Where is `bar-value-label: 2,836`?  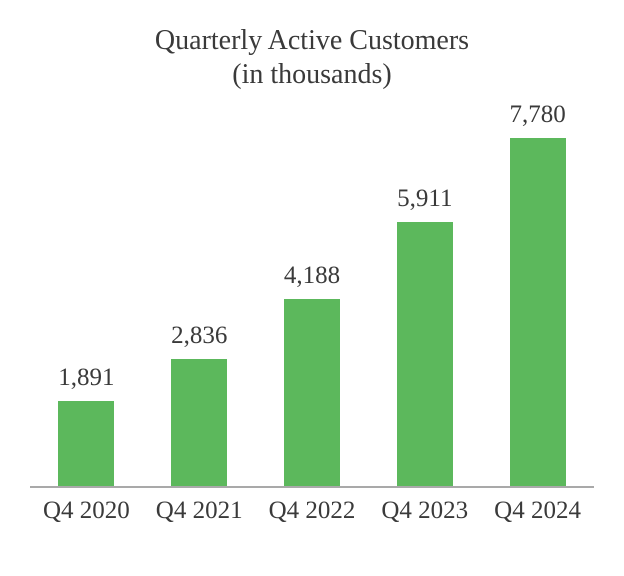
bar-value-label: 2,836 is located at coordinates (199, 336).